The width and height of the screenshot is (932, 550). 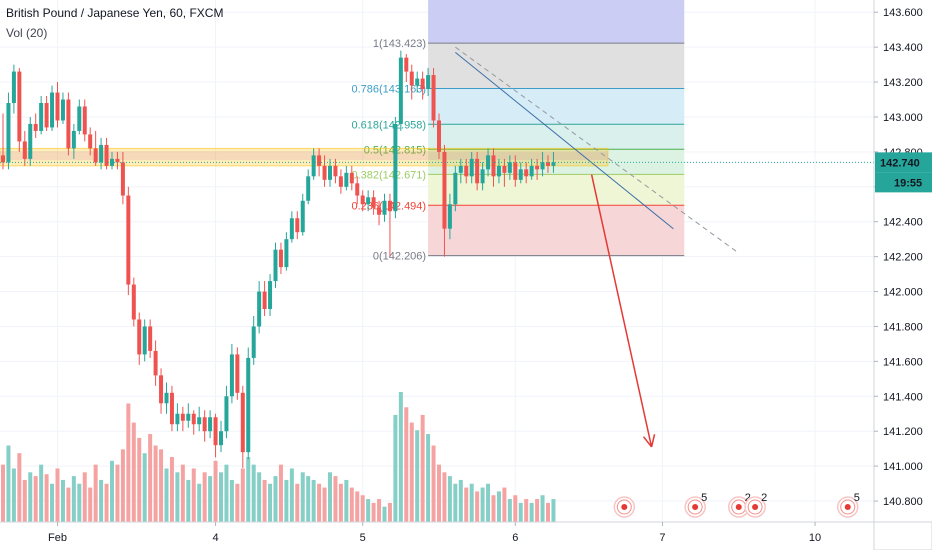 I want to click on last-price-tag: 142.740 19:55, so click(x=903, y=172).